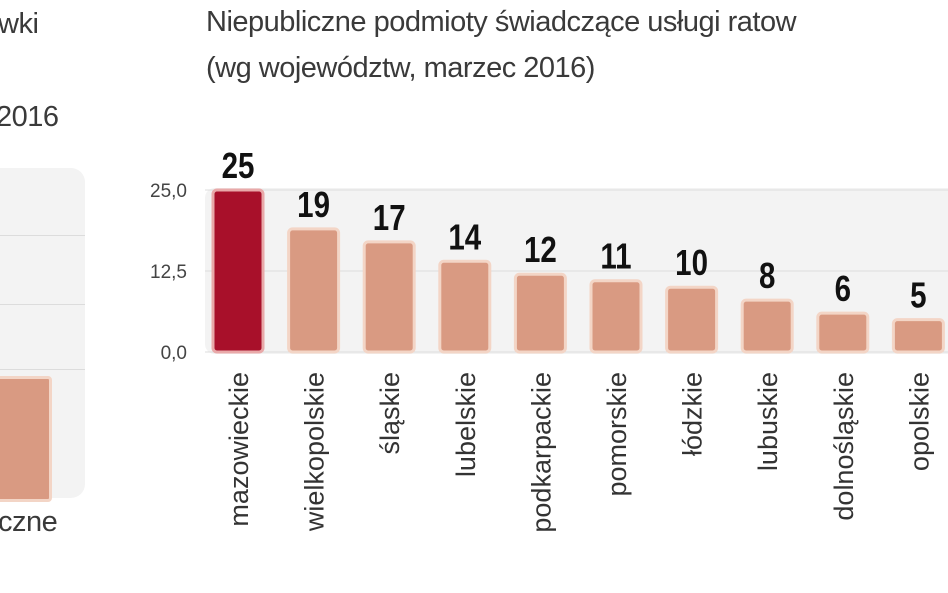 The width and height of the screenshot is (948, 593). I want to click on bar-opolskie, so click(918, 336).